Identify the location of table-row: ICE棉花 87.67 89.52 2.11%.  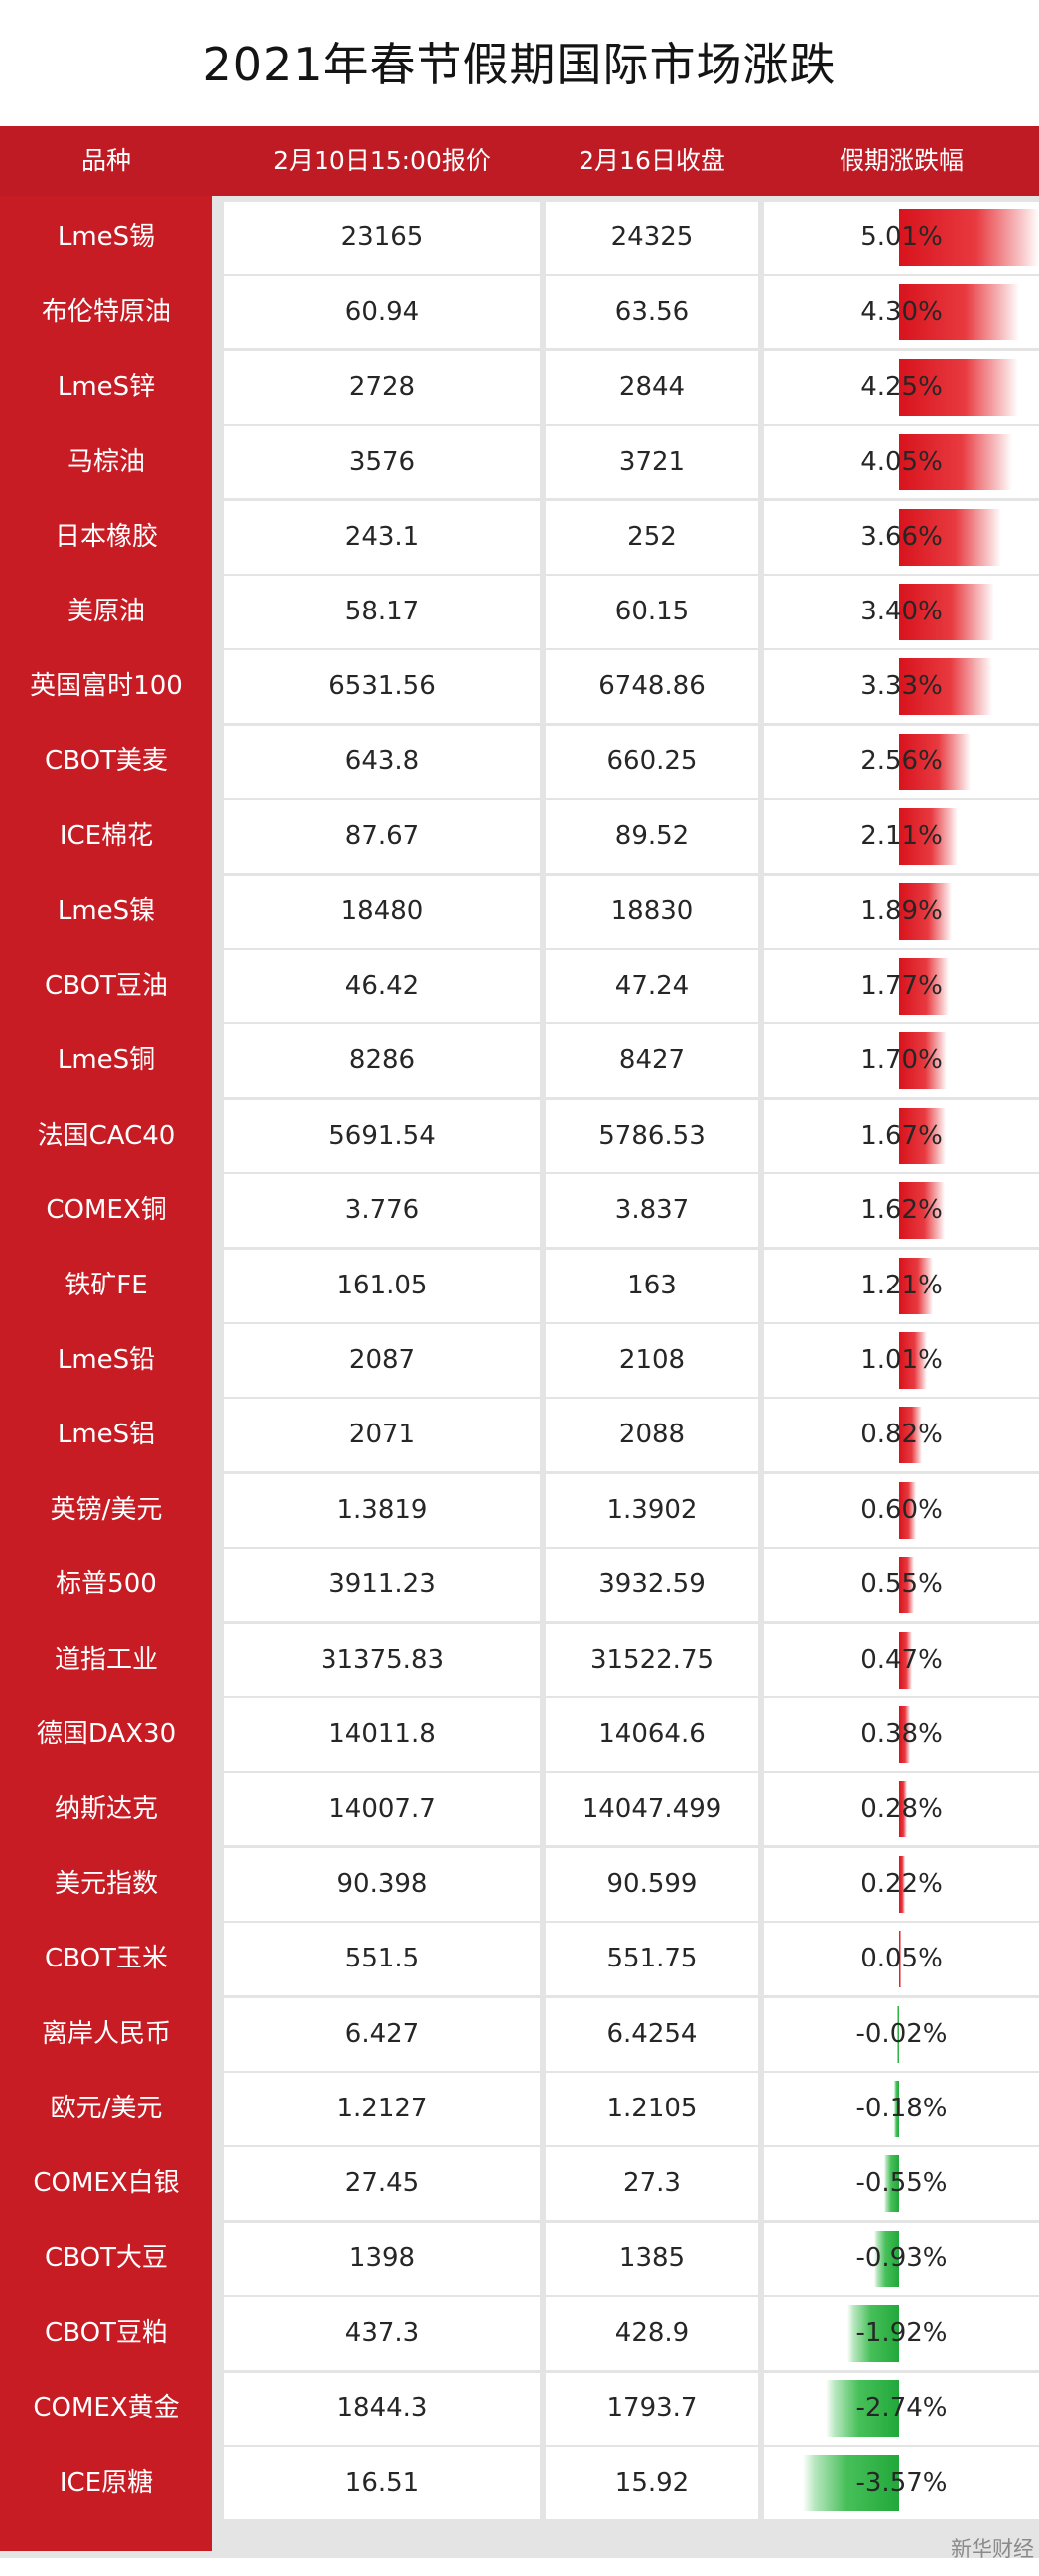
(519, 836).